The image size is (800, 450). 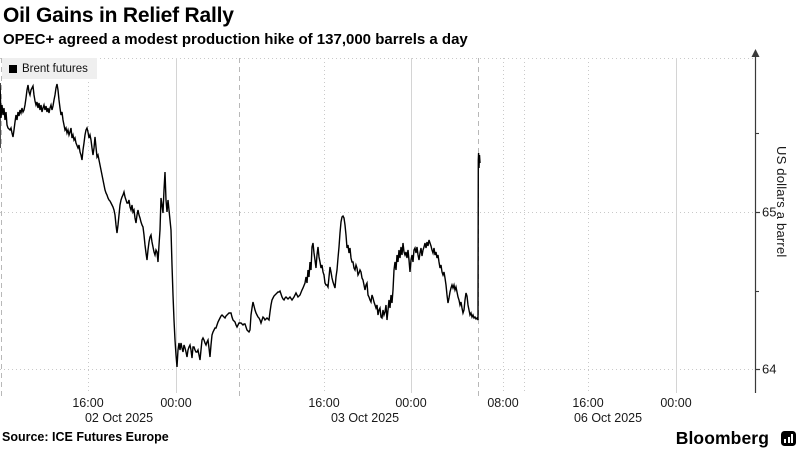 I want to click on chart-title: Oil Gains in Relief Rally, so click(x=118, y=15).